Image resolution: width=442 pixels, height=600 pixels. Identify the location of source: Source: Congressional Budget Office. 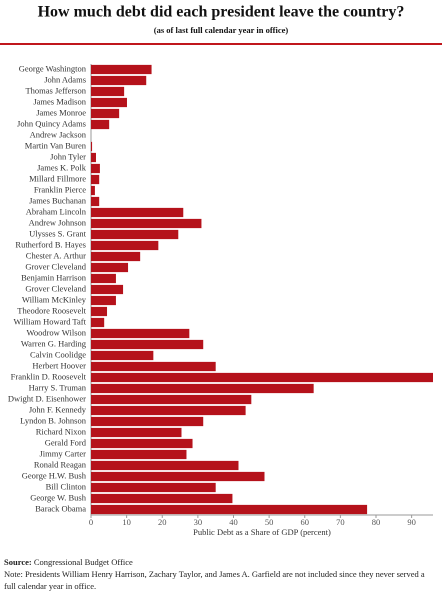
(220, 562).